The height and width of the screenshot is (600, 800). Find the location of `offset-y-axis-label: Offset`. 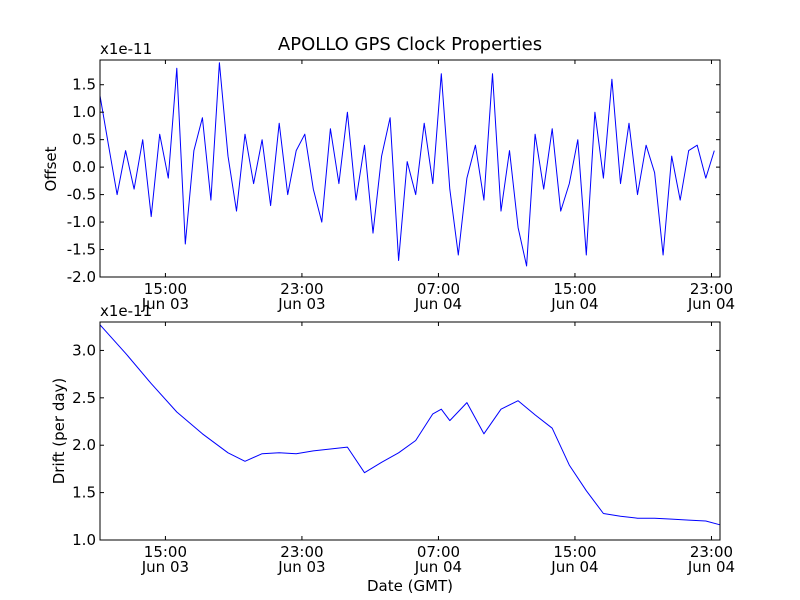

offset-y-axis-label: Offset is located at coordinates (51, 168).